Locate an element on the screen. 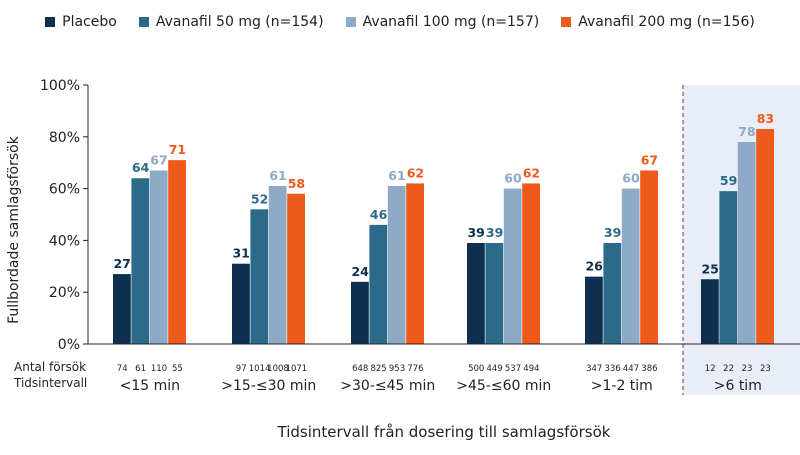 This screenshot has width=800, height=455. legend-label-avanafil-100: Avanafil 100 mg (n=157) is located at coordinates (451, 22).